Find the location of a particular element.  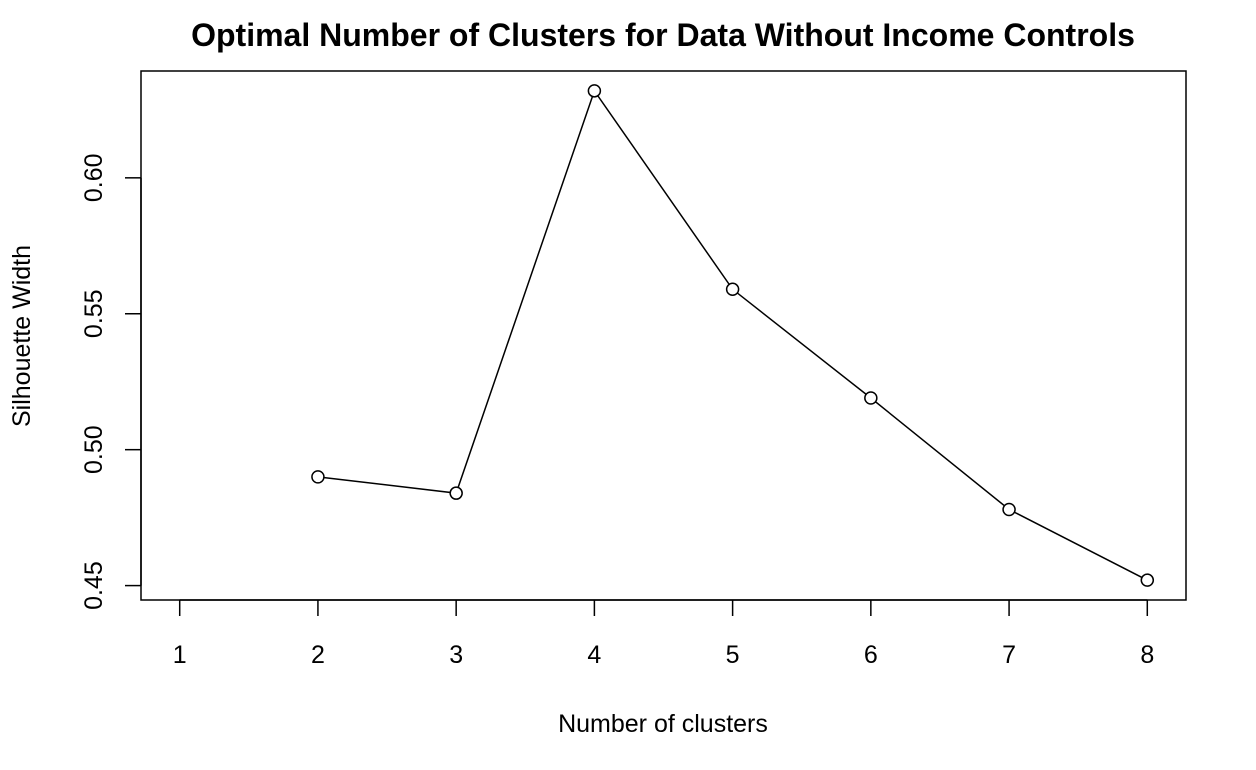

x-tick-label: 6 is located at coordinates (871, 655).